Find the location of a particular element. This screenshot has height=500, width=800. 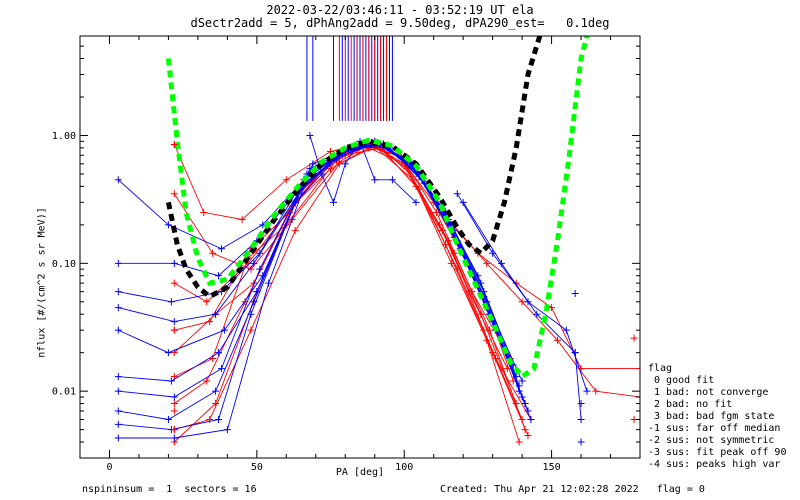

x-tick-label: 0 is located at coordinates (109, 467).